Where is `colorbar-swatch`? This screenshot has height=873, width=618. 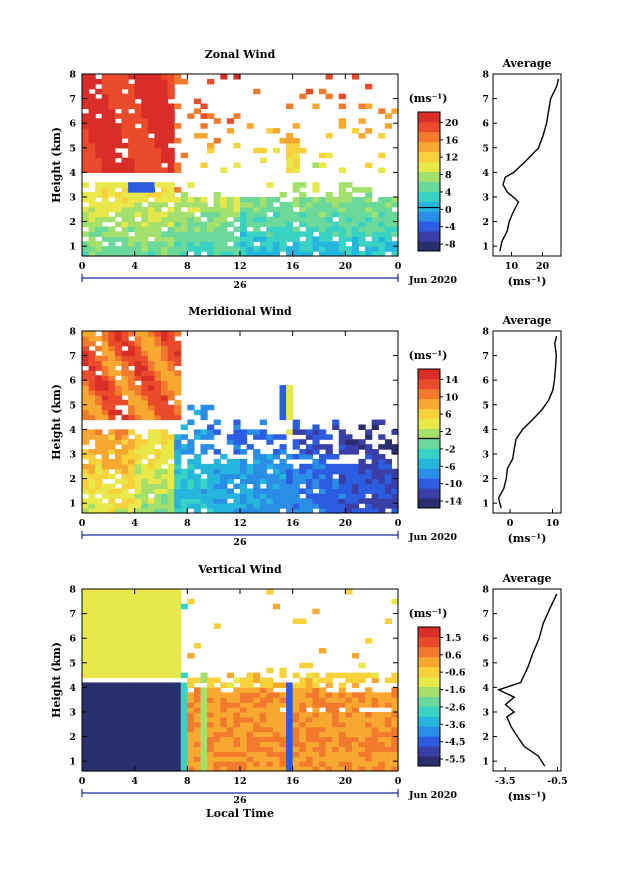
colorbar-swatch is located at coordinates (429, 117).